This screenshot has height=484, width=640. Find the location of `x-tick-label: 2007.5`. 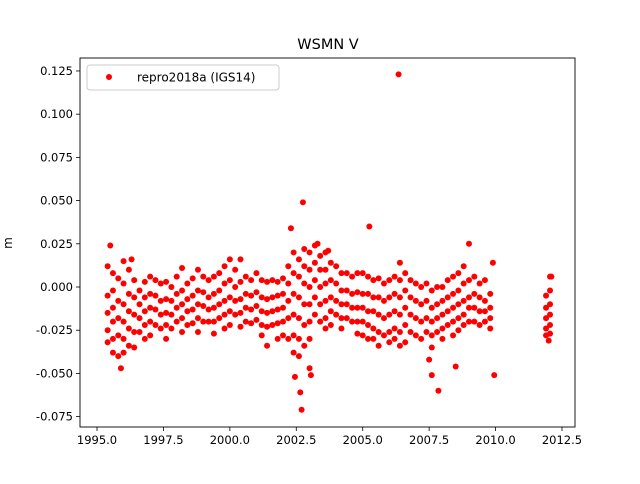

x-tick-label: 2007.5 is located at coordinates (429, 440).